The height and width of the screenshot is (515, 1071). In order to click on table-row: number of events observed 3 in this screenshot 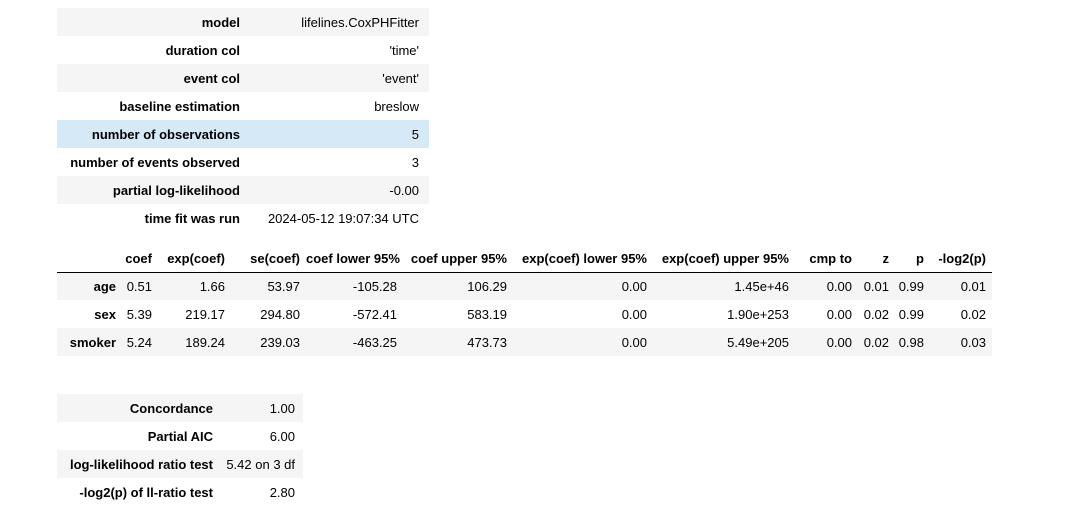, I will do `click(243, 162)`.